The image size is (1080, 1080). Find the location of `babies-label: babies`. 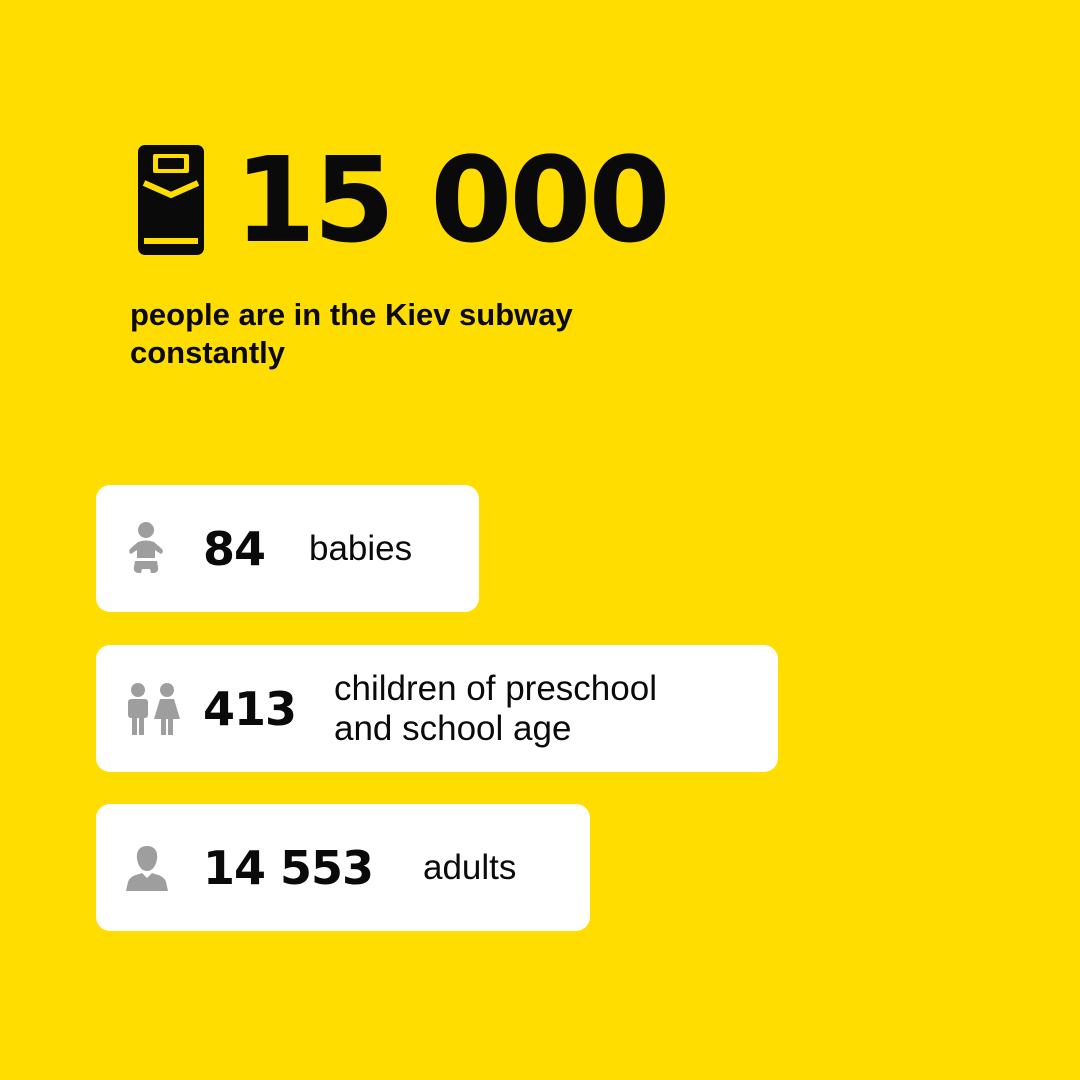

babies-label: babies is located at coordinates (360, 549).